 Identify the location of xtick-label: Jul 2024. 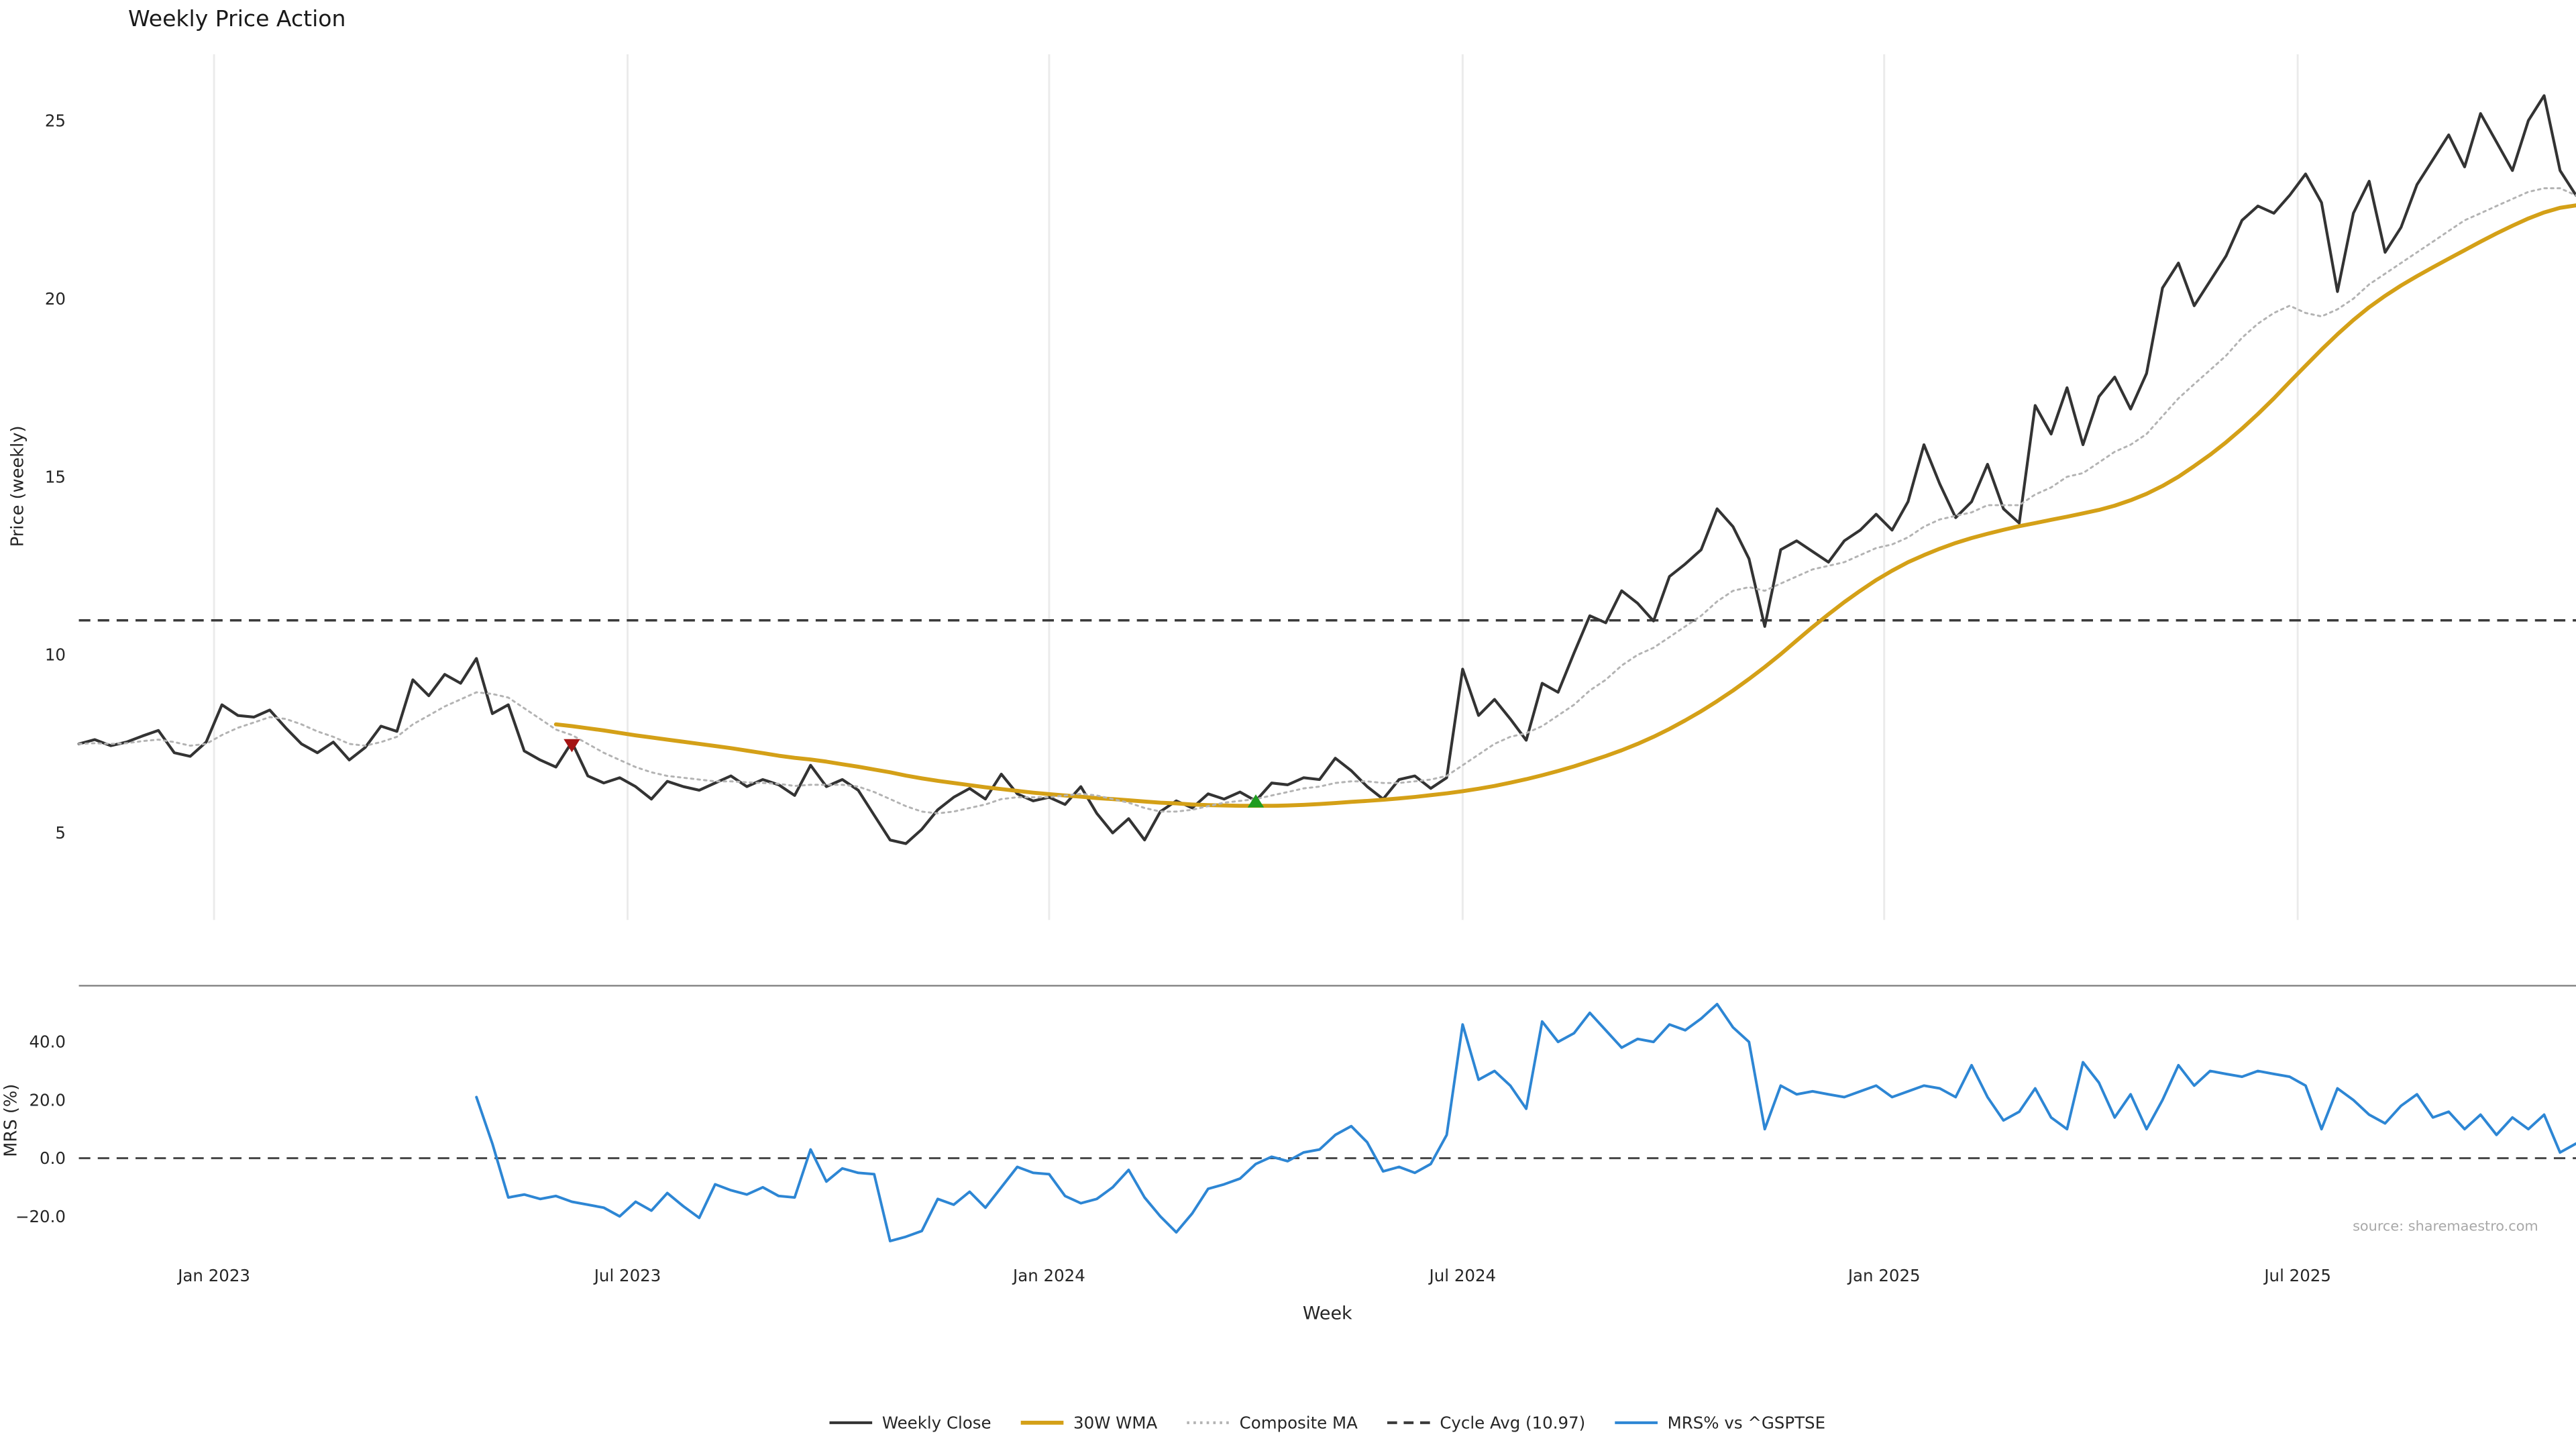
(1462, 1275).